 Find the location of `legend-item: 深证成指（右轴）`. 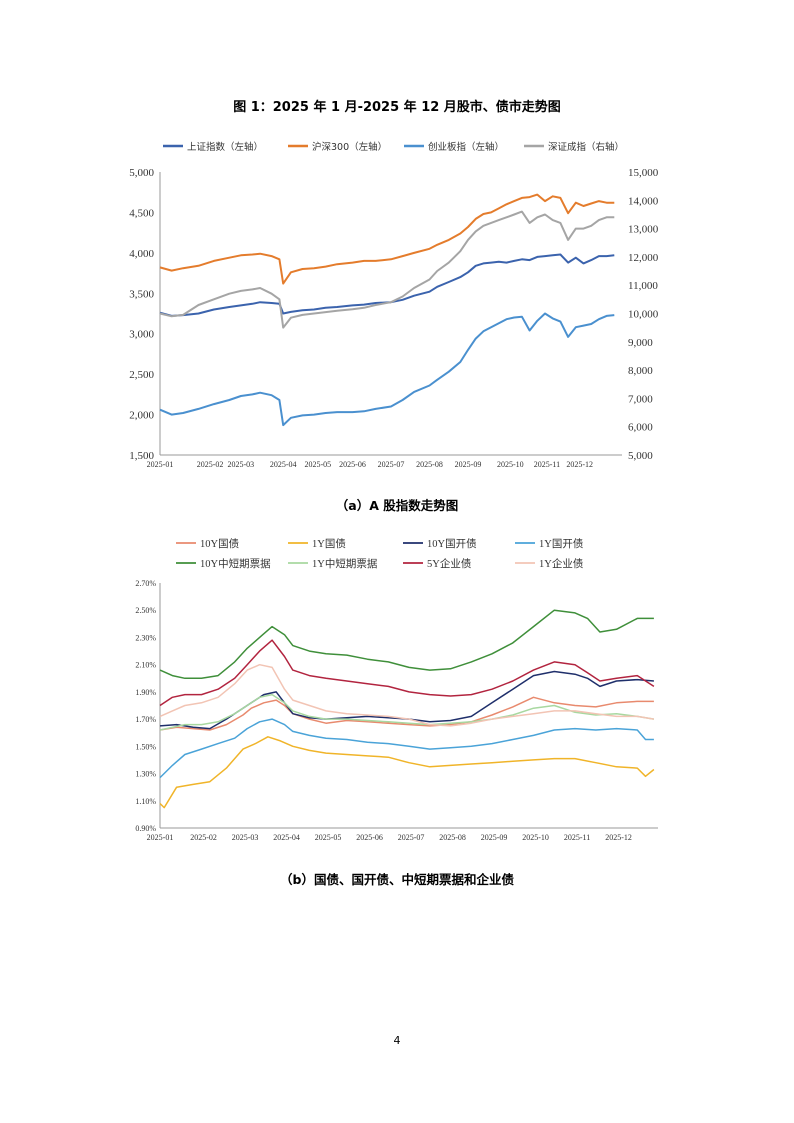

legend-item: 深证成指（右轴） is located at coordinates (574, 147).